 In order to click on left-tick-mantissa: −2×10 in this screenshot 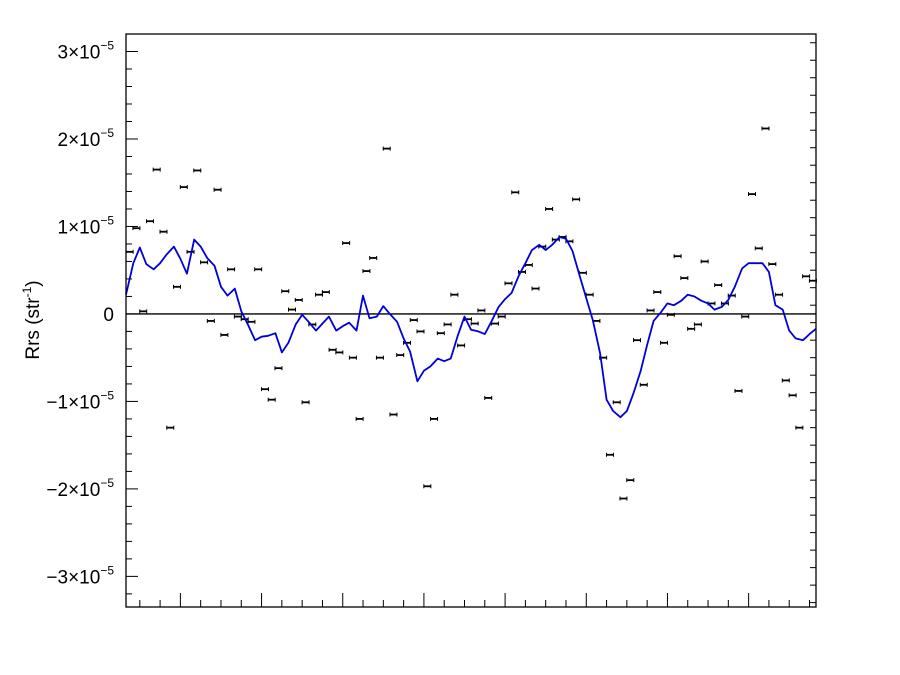, I will do `click(73, 490)`.